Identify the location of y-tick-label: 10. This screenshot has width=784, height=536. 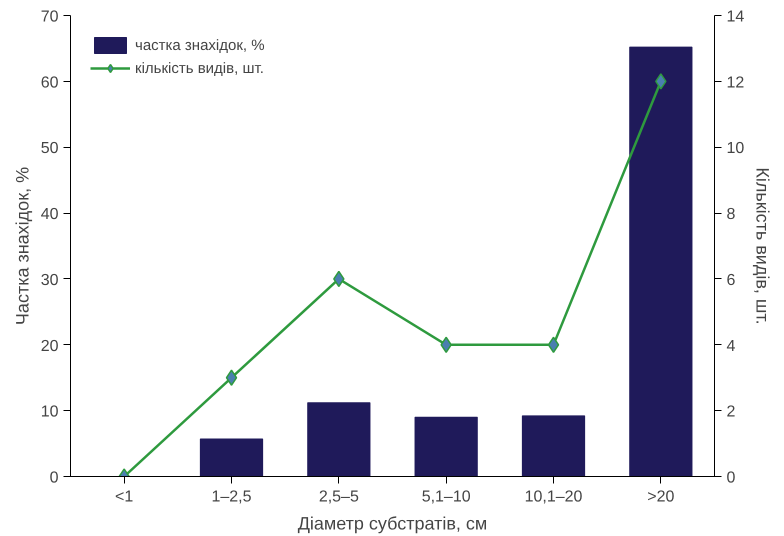
(49, 412).